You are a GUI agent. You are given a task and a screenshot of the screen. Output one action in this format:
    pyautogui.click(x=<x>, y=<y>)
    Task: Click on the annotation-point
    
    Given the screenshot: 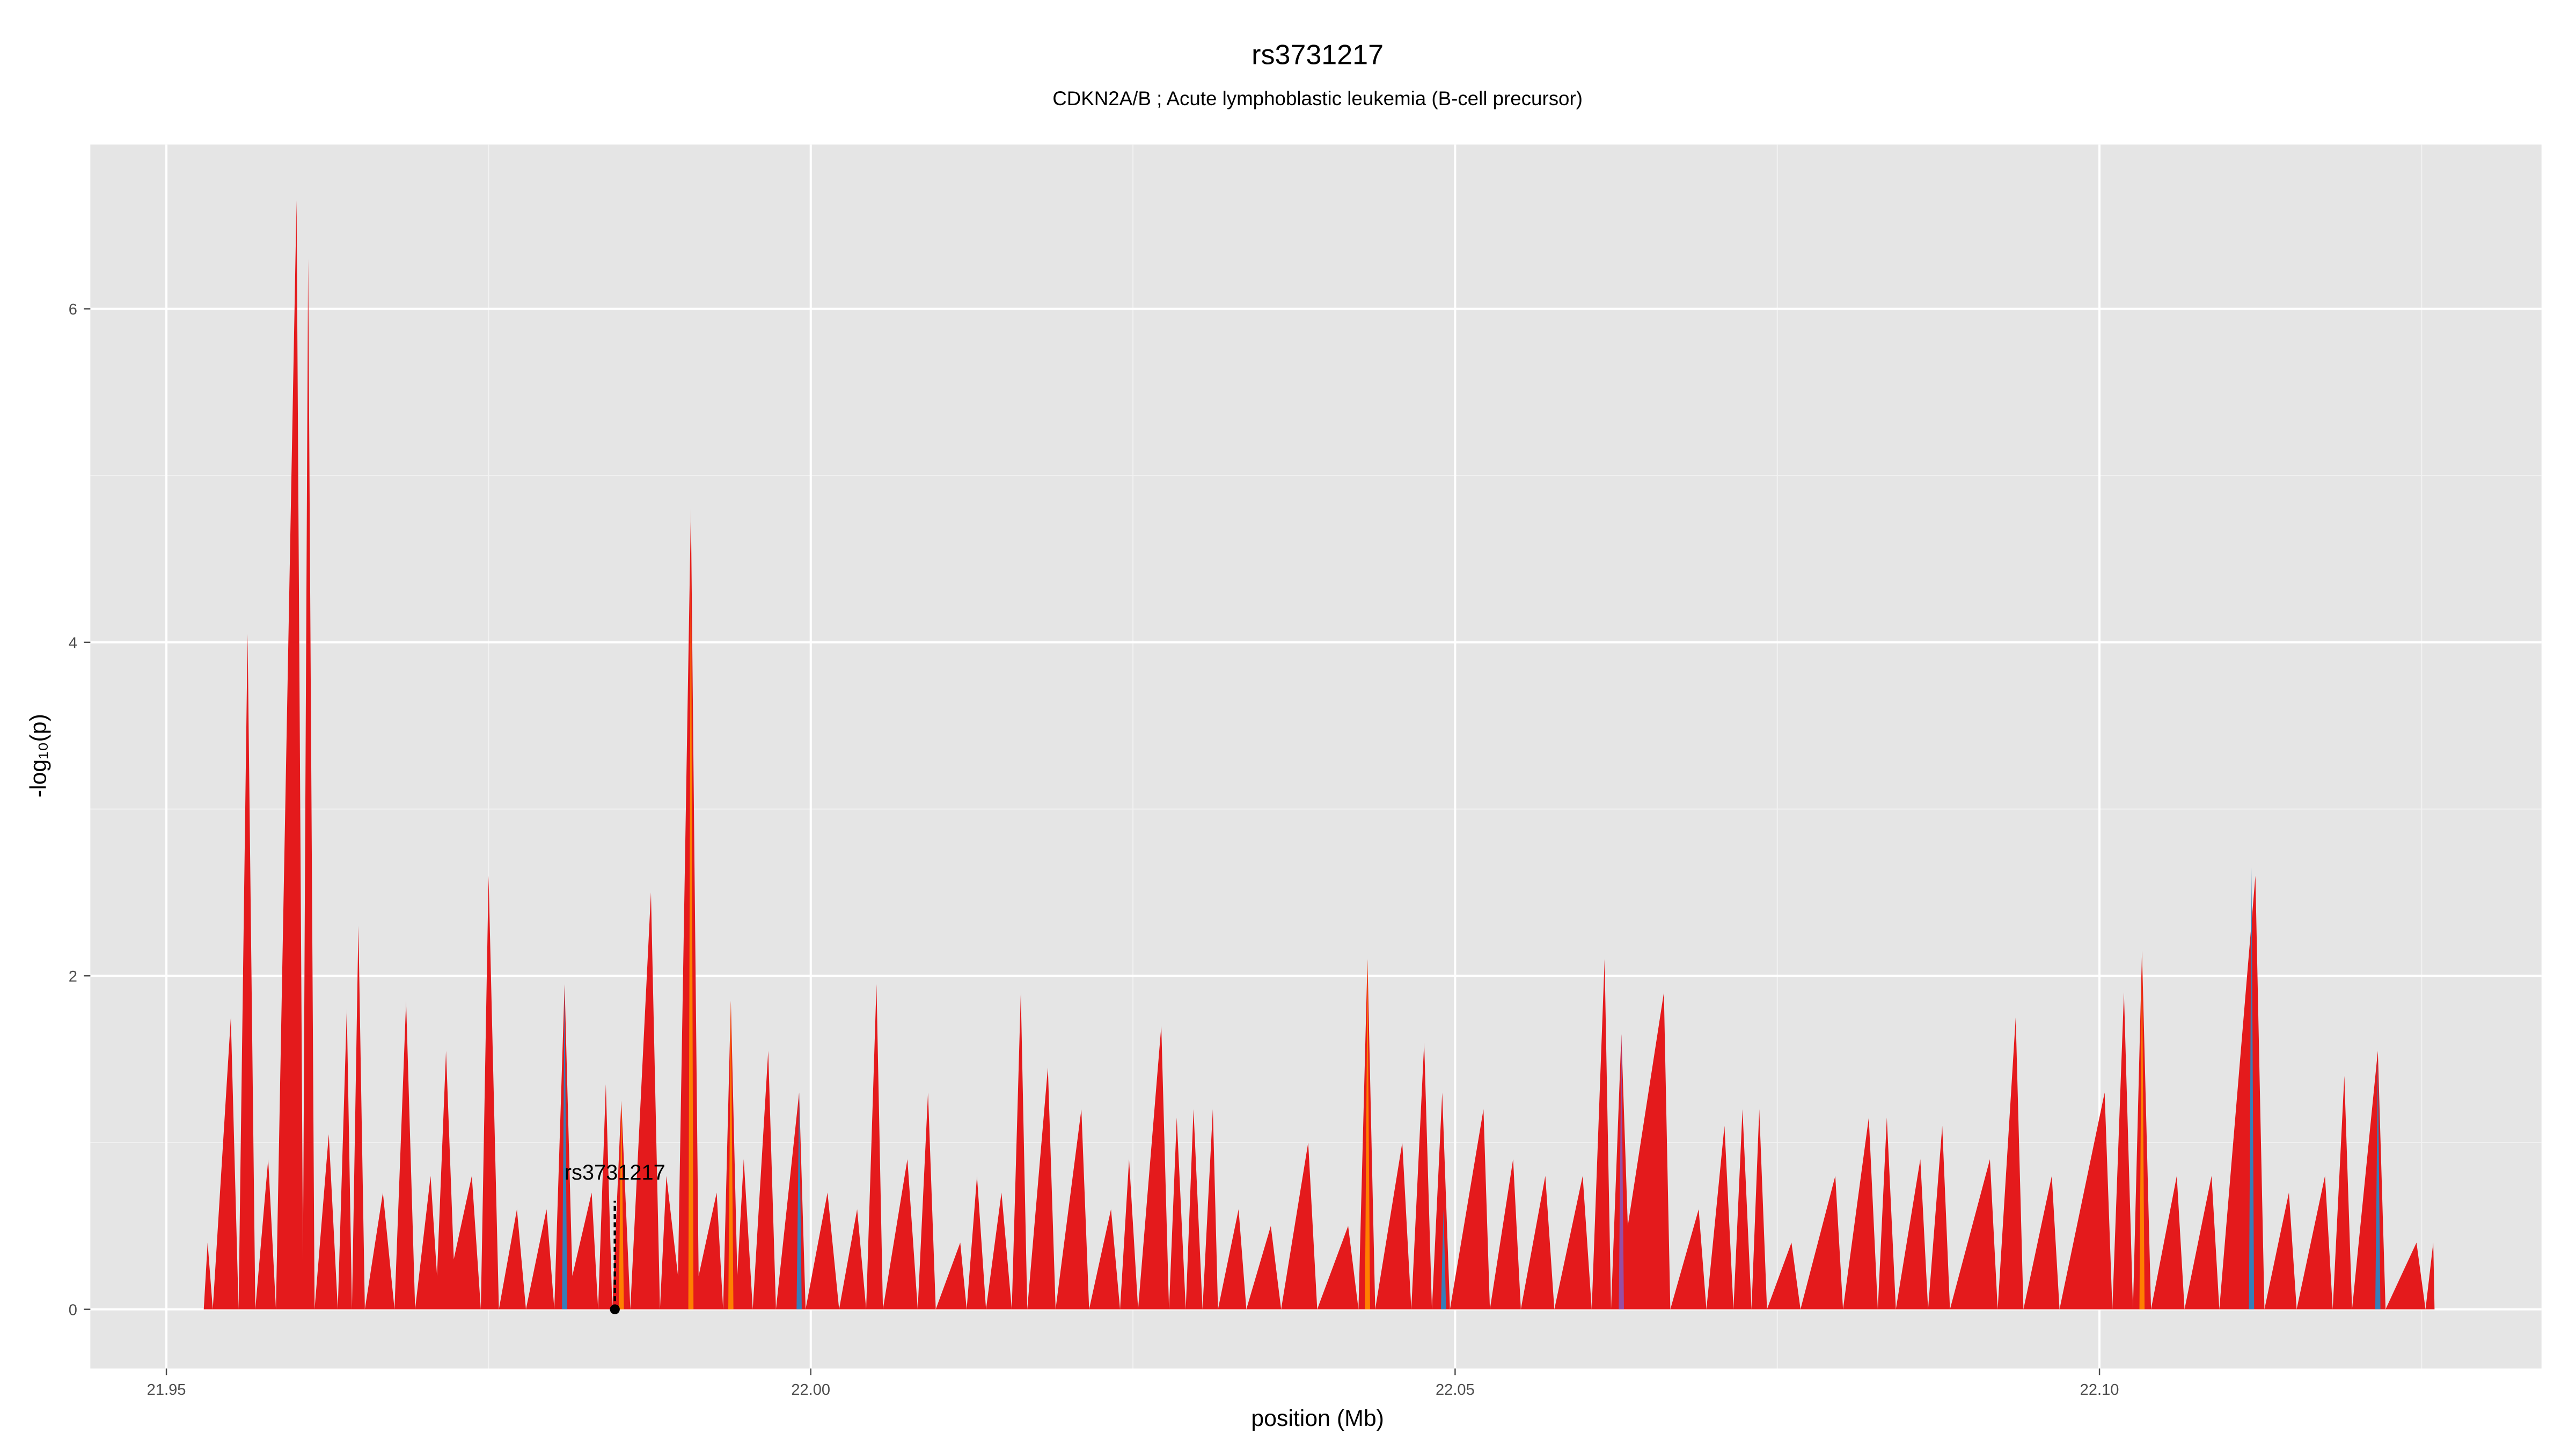 What is the action you would take?
    pyautogui.click(x=615, y=1309)
    